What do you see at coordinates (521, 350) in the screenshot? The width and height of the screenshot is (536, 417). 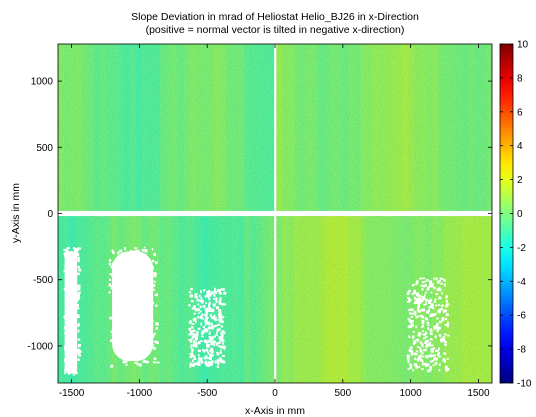 I see `colorbar-tick-label: -8` at bounding box center [521, 350].